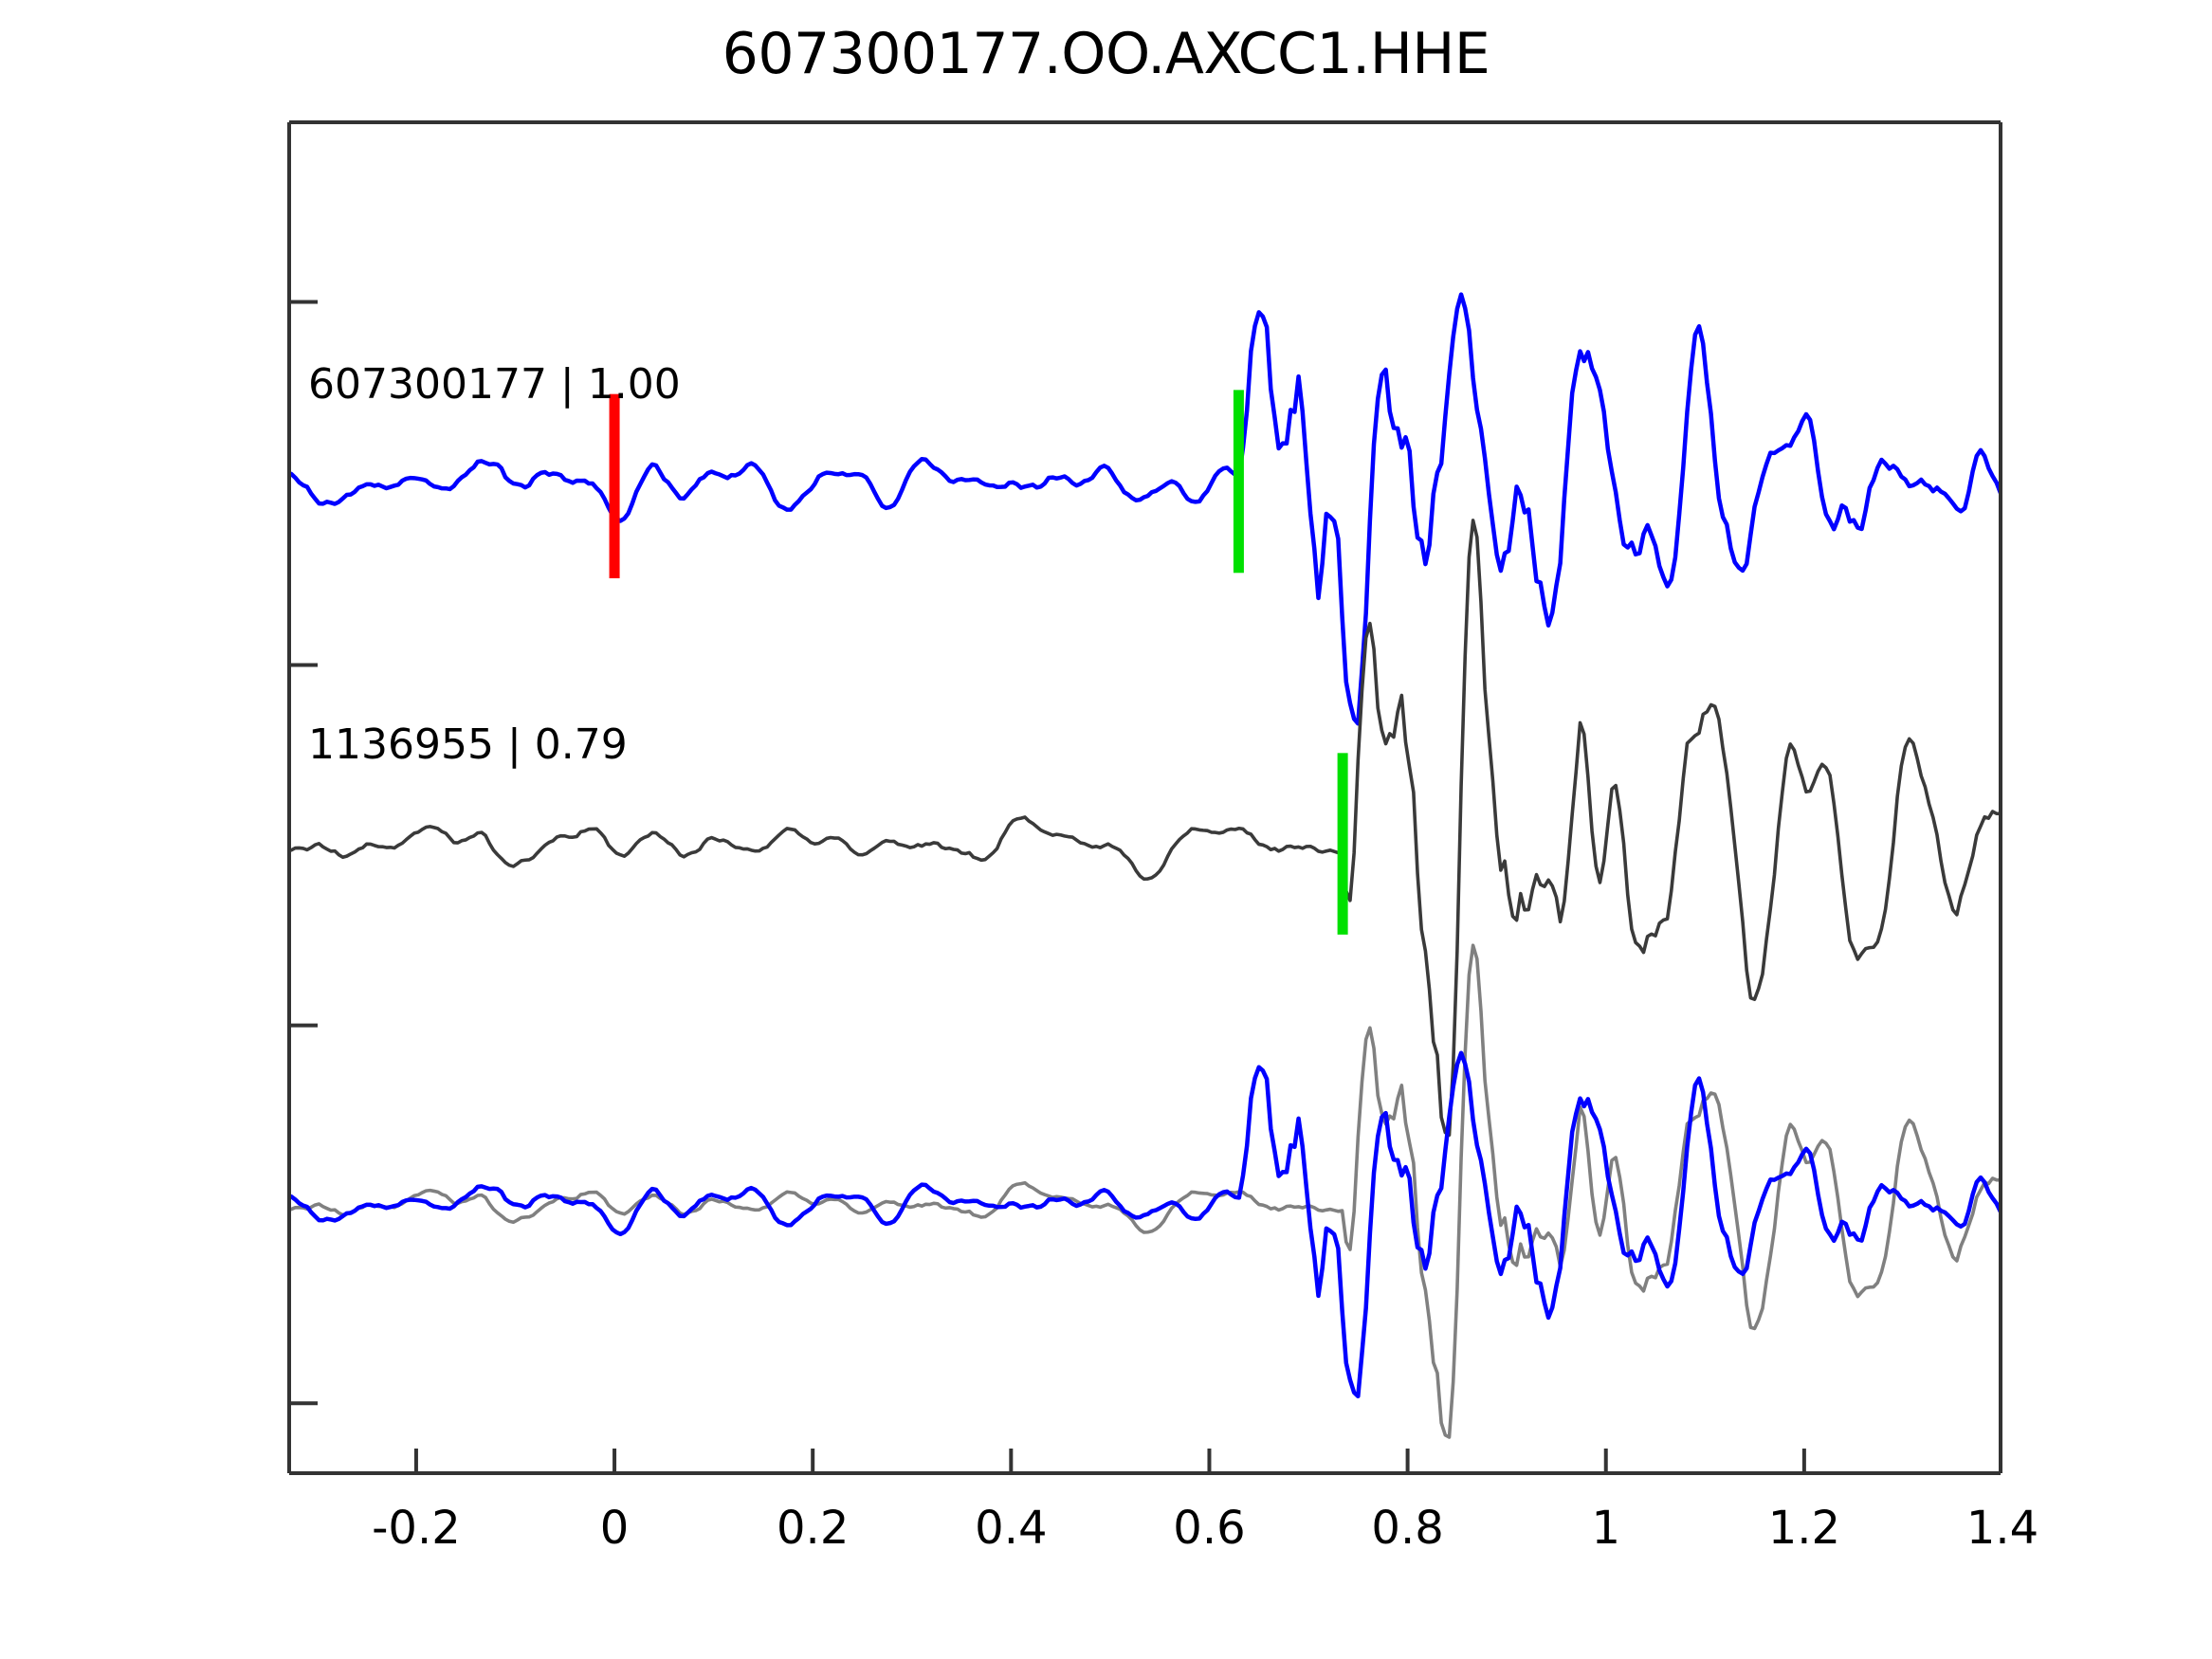 This screenshot has width=2212, height=1659. What do you see at coordinates (614, 1528) in the screenshot?
I see `x-tick-label-1: 0` at bounding box center [614, 1528].